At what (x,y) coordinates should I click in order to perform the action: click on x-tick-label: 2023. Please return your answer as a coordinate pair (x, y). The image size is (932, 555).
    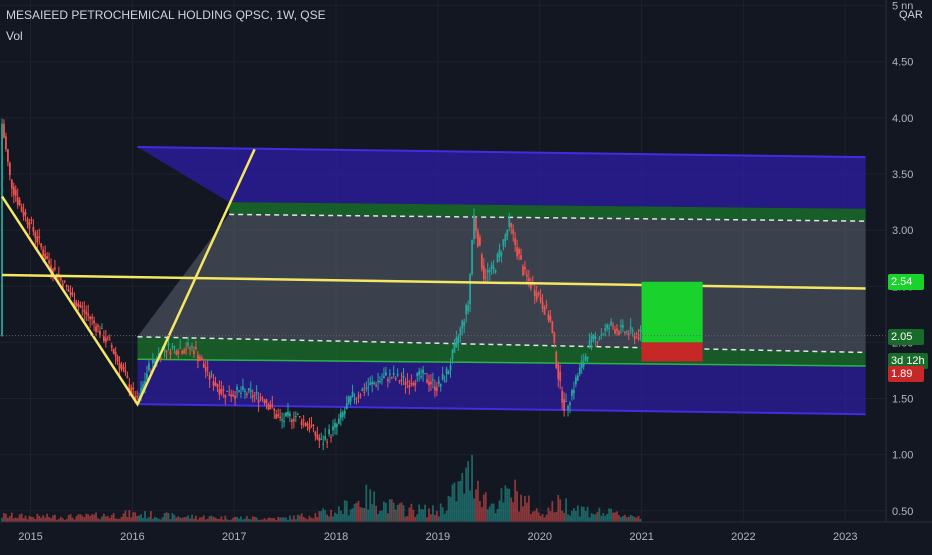
    Looking at the image, I should click on (845, 537).